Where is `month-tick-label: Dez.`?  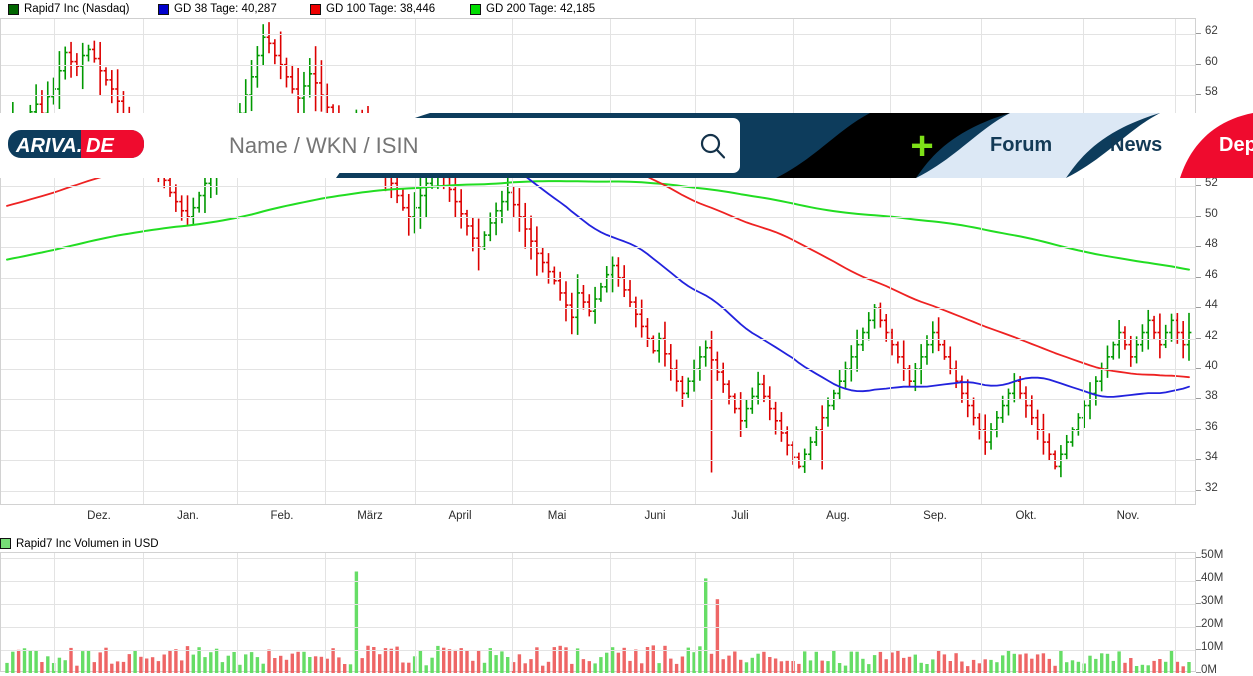
month-tick-label: Dez. is located at coordinates (99, 516).